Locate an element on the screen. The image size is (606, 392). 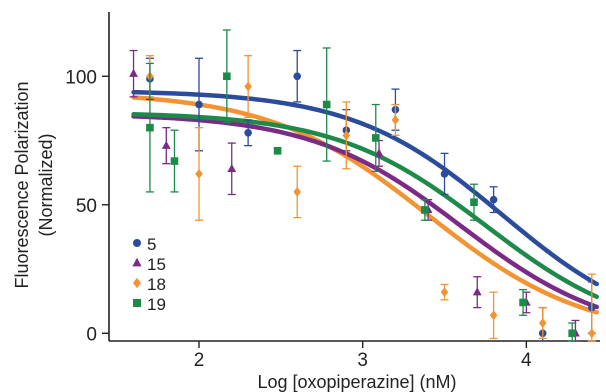
legend-item-19: 19 is located at coordinates (149, 304).